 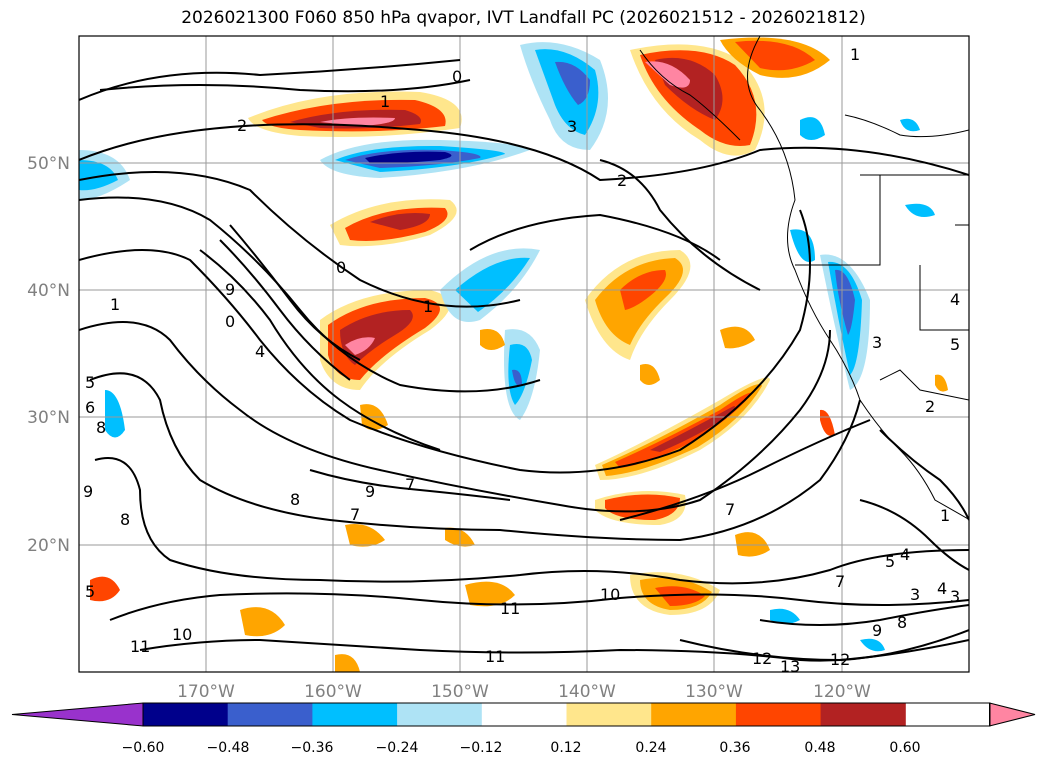 I want to click on lon-label: 140°W, so click(x=587, y=692).